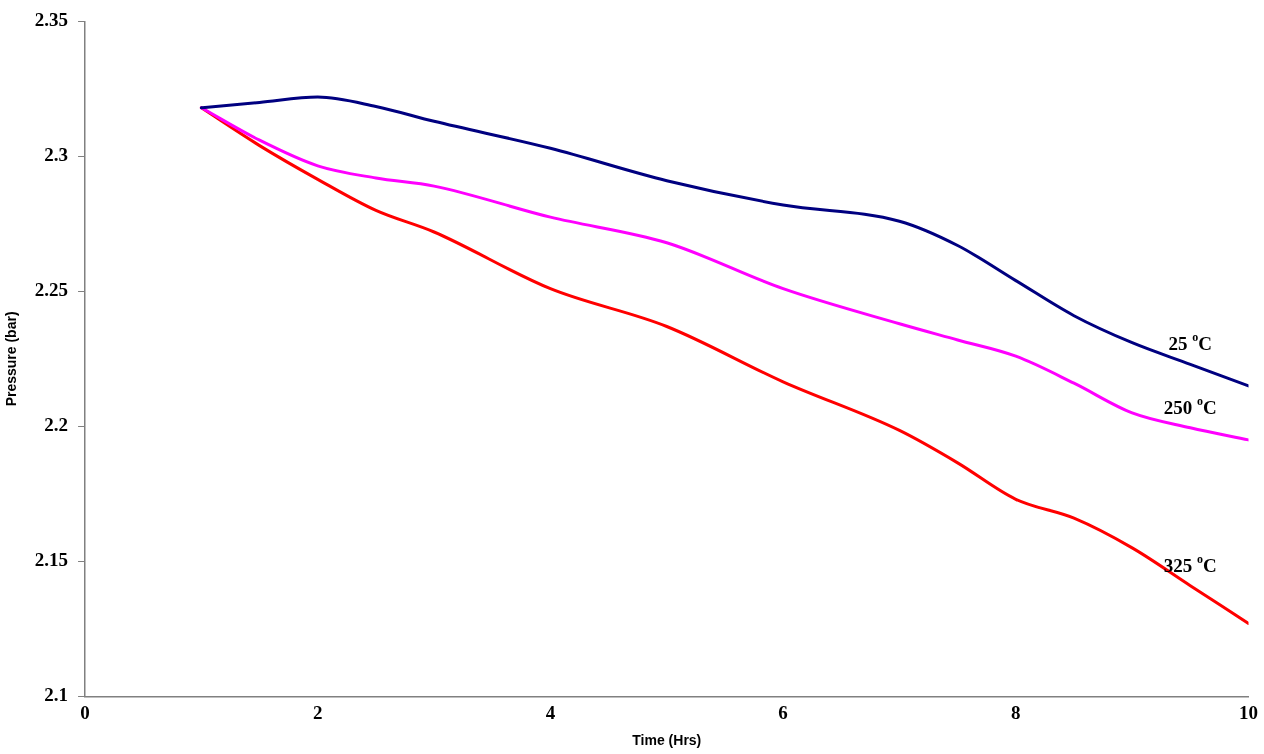 The image size is (1264, 754). I want to click on x-tick-label: 2, so click(317, 712).